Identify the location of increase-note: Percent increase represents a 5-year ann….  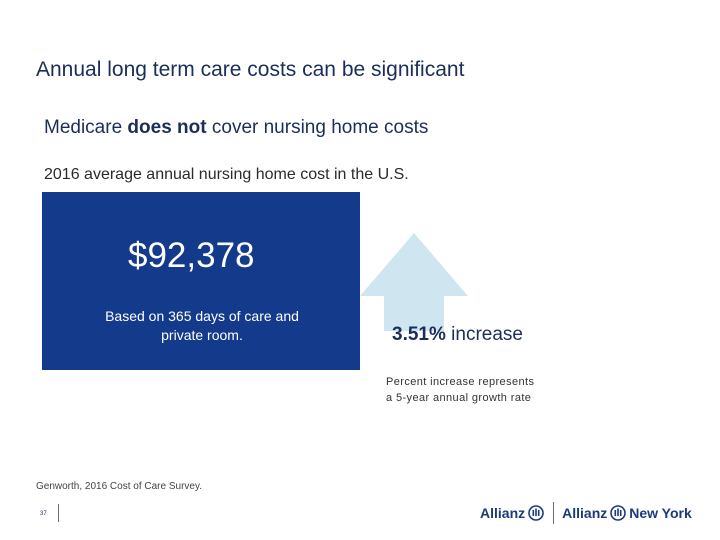
(460, 390).